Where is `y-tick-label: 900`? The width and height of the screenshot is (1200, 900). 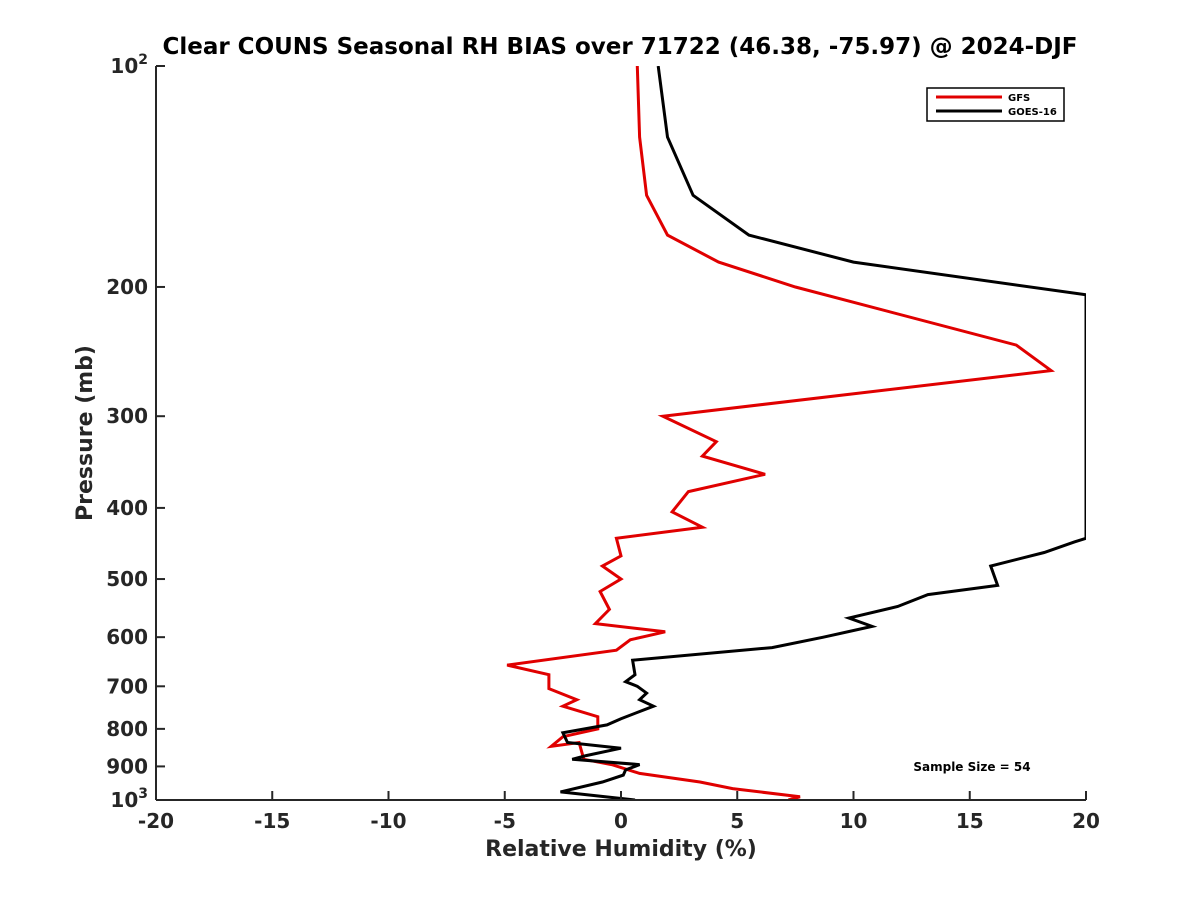 y-tick-label: 900 is located at coordinates (127, 766).